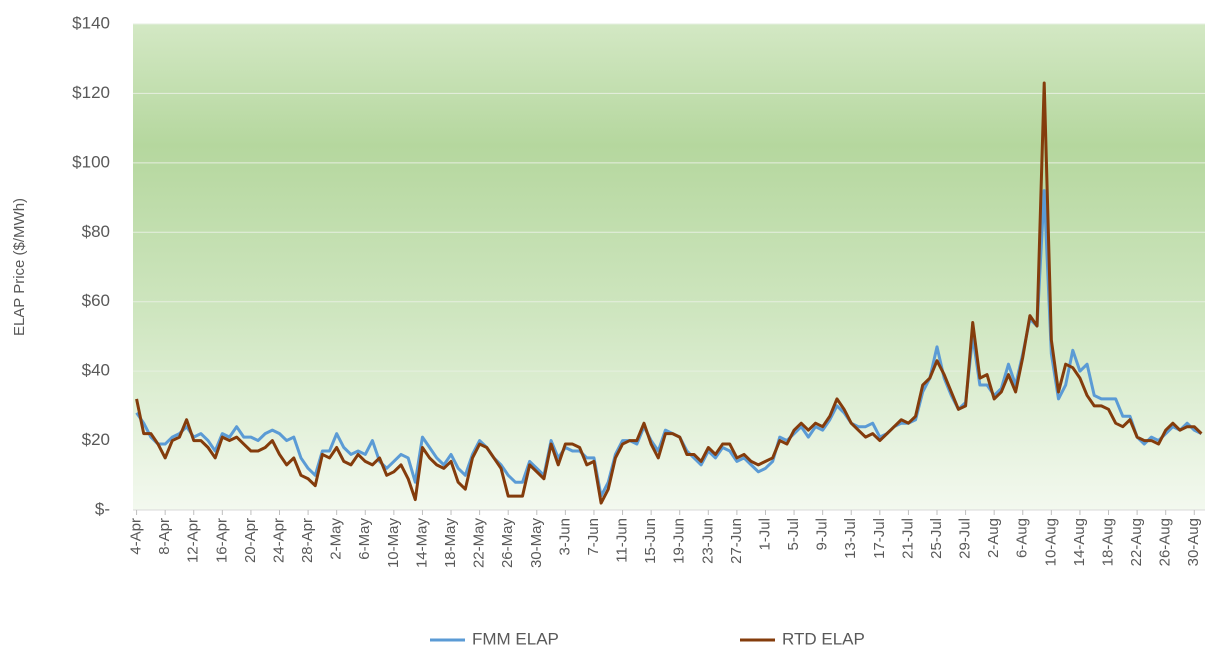 This screenshot has height=650, width=1211. What do you see at coordinates (136, 536) in the screenshot?
I see `x-tick-label: 4-Apr` at bounding box center [136, 536].